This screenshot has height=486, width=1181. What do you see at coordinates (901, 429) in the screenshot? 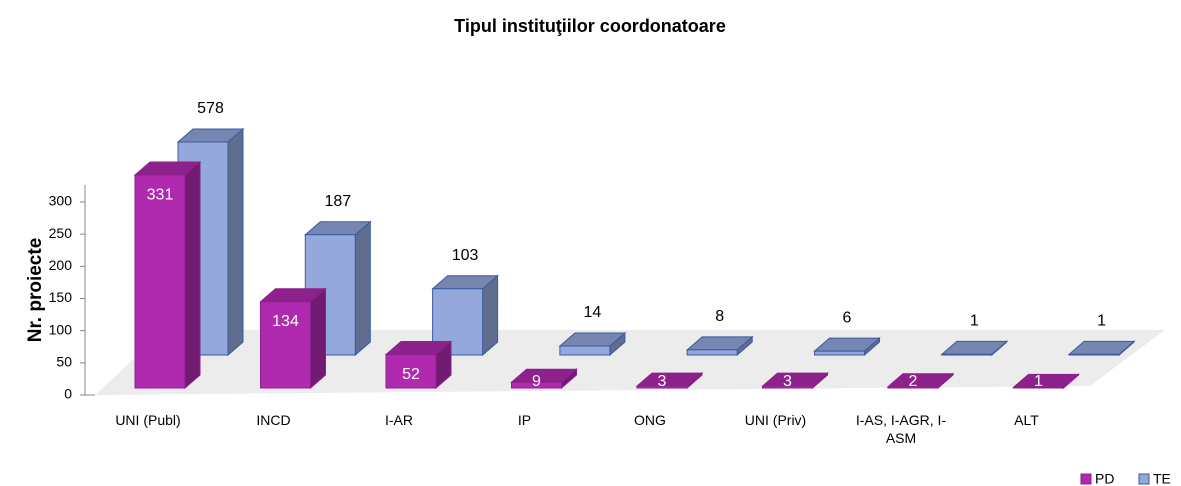
I see `x-tick-label: I-AS, I-AGR, I-ASM` at bounding box center [901, 429].